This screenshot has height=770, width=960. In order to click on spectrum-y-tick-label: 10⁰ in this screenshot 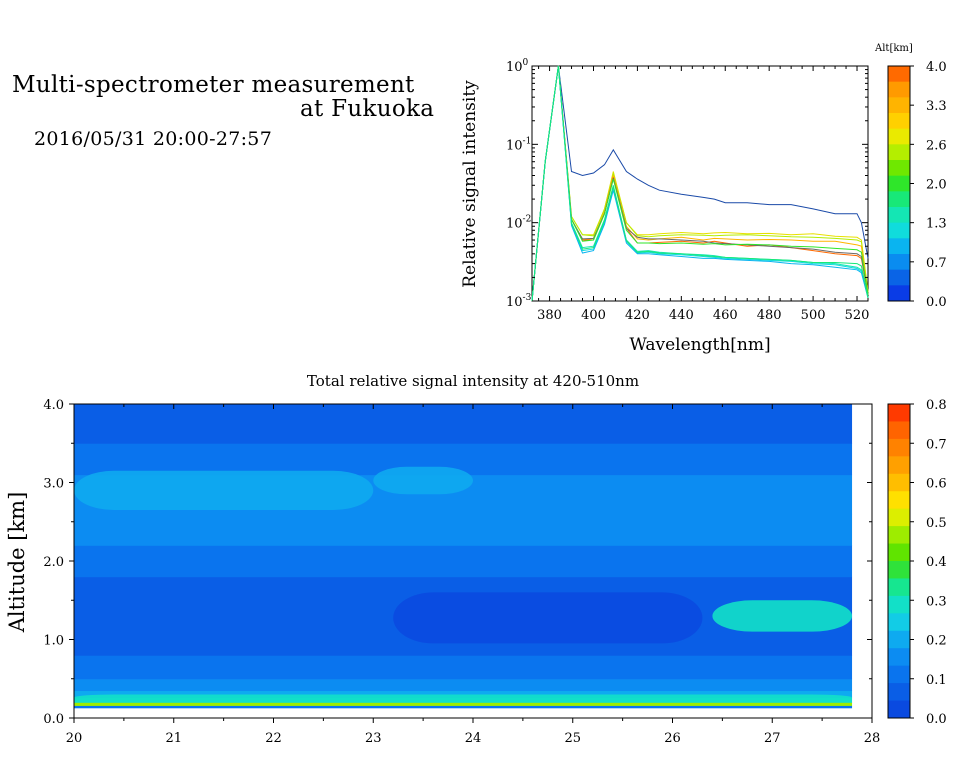, I will do `click(517, 66)`.